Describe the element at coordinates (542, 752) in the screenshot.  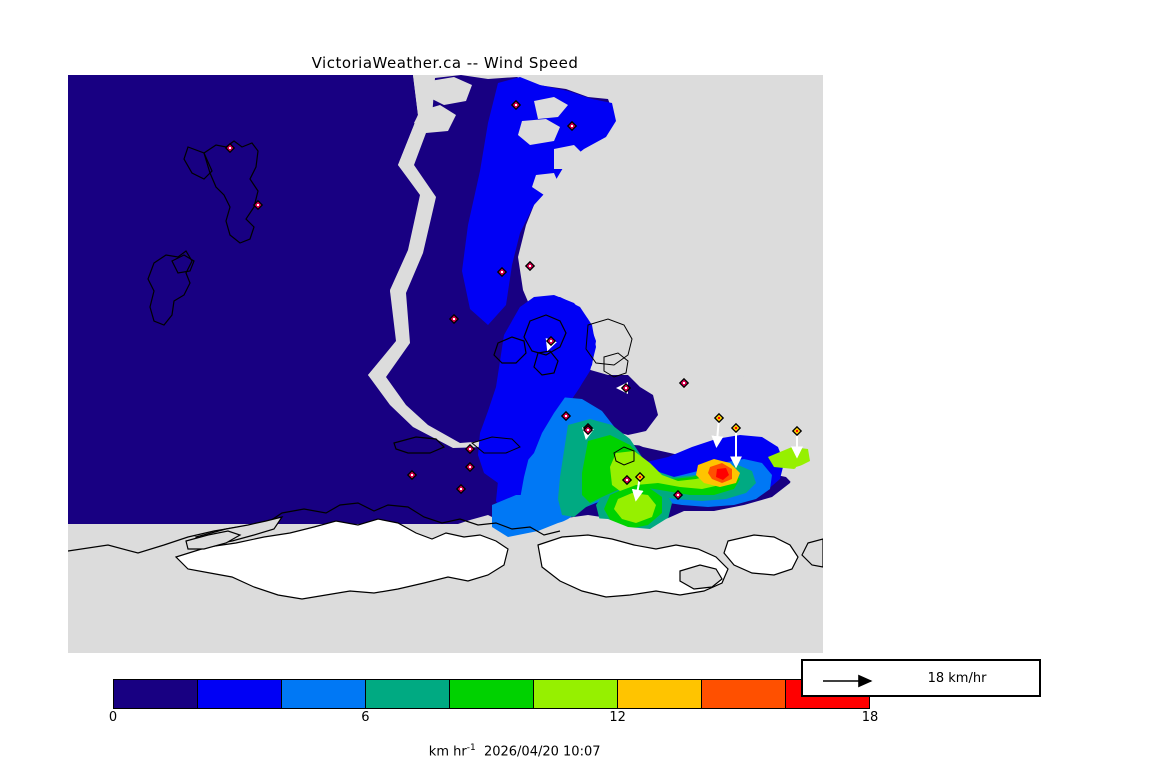
I see `colorbar-timestamp: 2026/04/20 10:07` at that location.